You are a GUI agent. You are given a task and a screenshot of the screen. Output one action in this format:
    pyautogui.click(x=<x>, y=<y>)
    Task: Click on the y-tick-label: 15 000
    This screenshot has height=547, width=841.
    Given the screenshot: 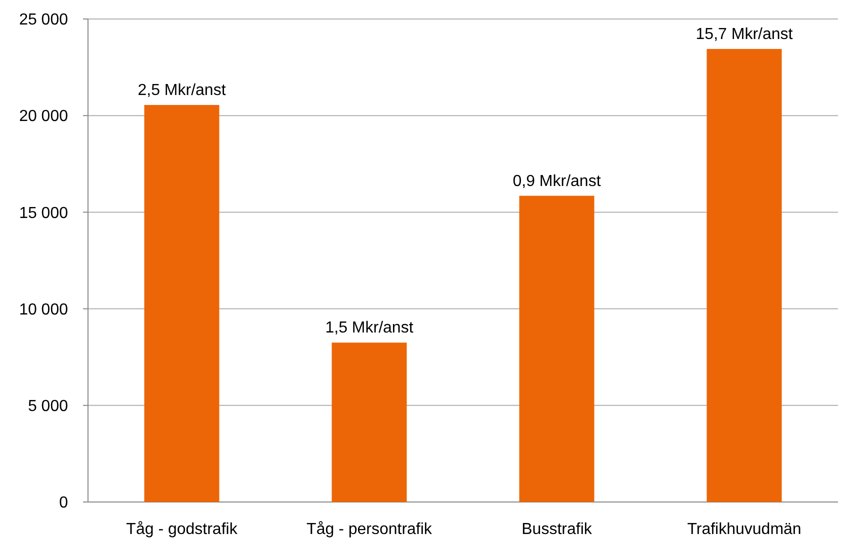 What is the action you would take?
    pyautogui.click(x=43, y=213)
    